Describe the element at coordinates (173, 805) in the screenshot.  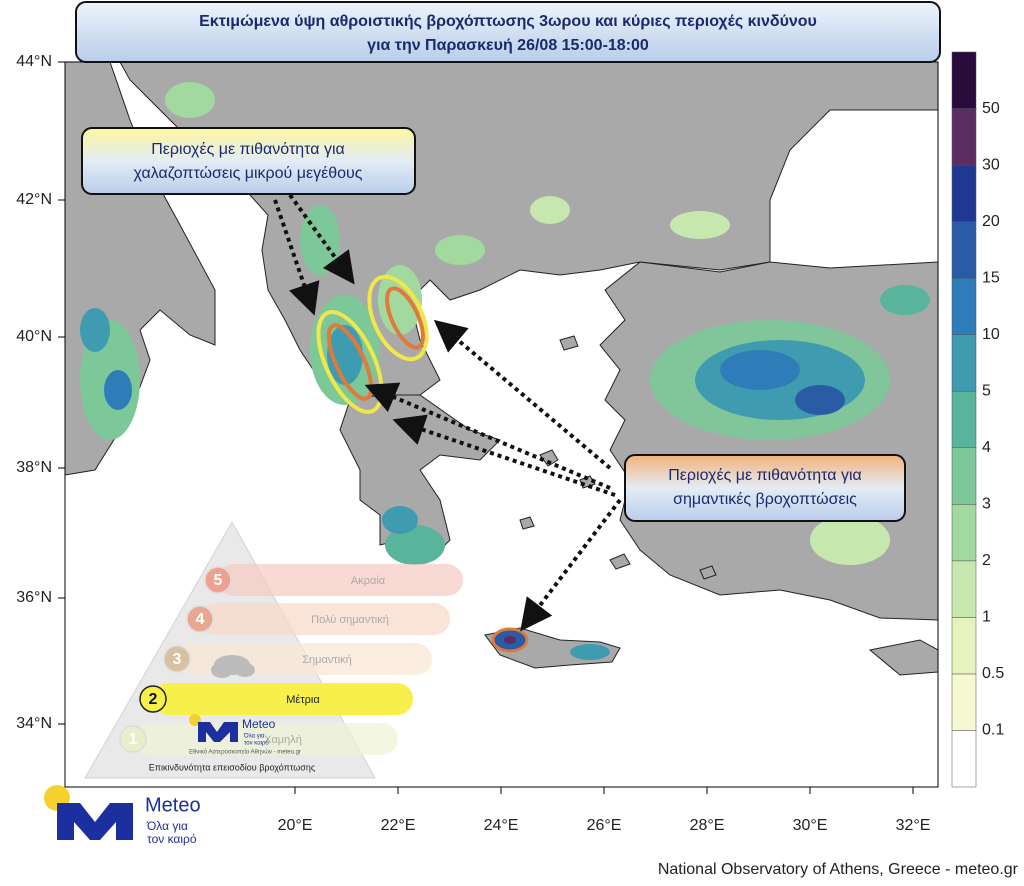
I see `logo-name: Meteo` at that location.